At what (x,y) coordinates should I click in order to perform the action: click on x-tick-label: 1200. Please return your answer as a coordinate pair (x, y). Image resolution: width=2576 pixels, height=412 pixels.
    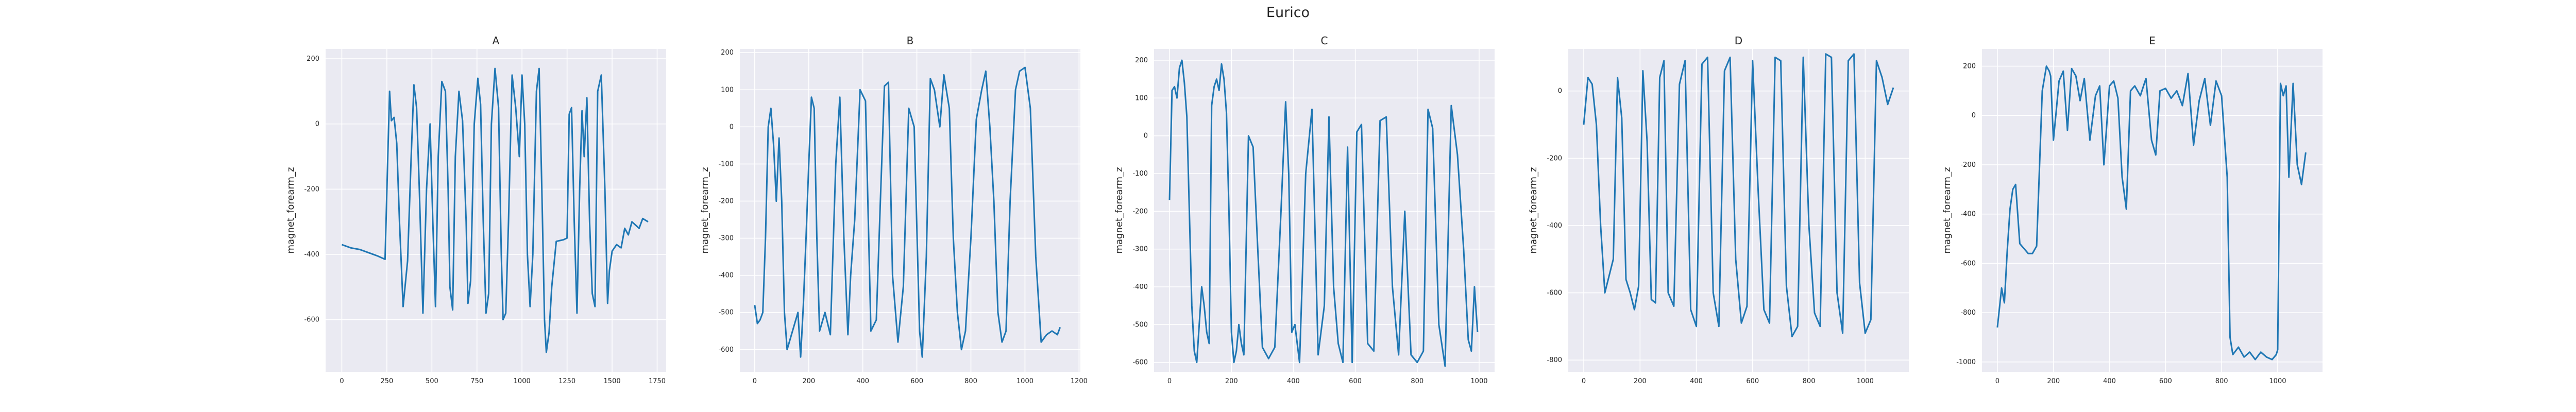
    Looking at the image, I should click on (1079, 381).